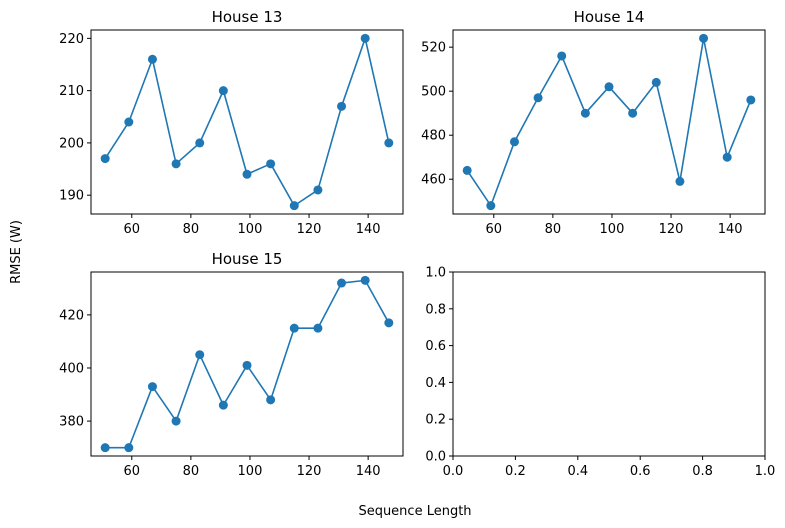 The image size is (785, 528). I want to click on subplot-title: House 15, so click(247, 259).